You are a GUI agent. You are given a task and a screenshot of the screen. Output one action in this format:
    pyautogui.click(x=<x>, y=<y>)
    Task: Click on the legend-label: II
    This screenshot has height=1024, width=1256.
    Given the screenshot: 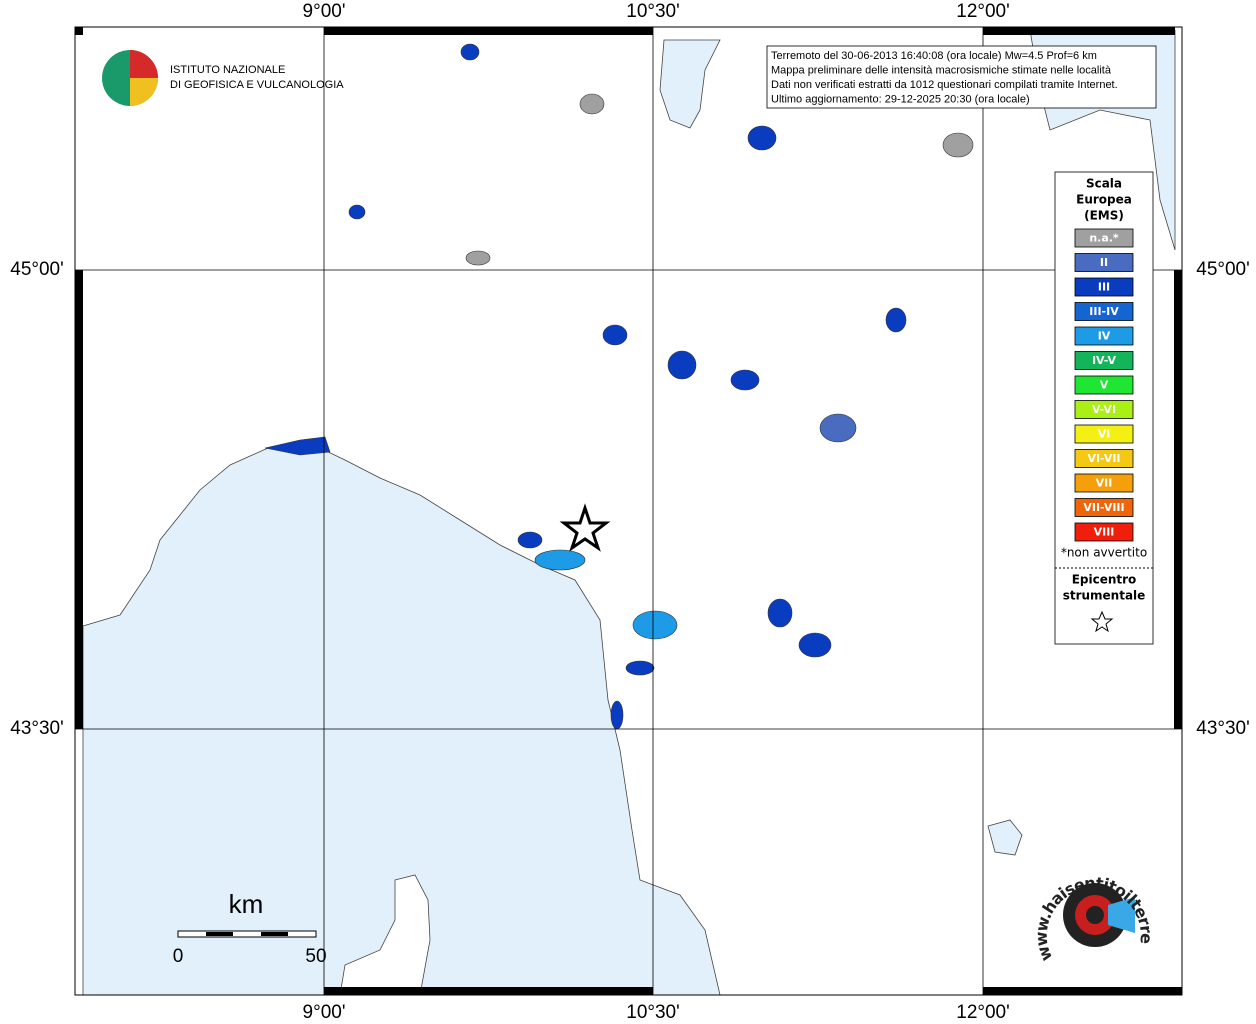 What is the action you would take?
    pyautogui.click(x=1104, y=262)
    